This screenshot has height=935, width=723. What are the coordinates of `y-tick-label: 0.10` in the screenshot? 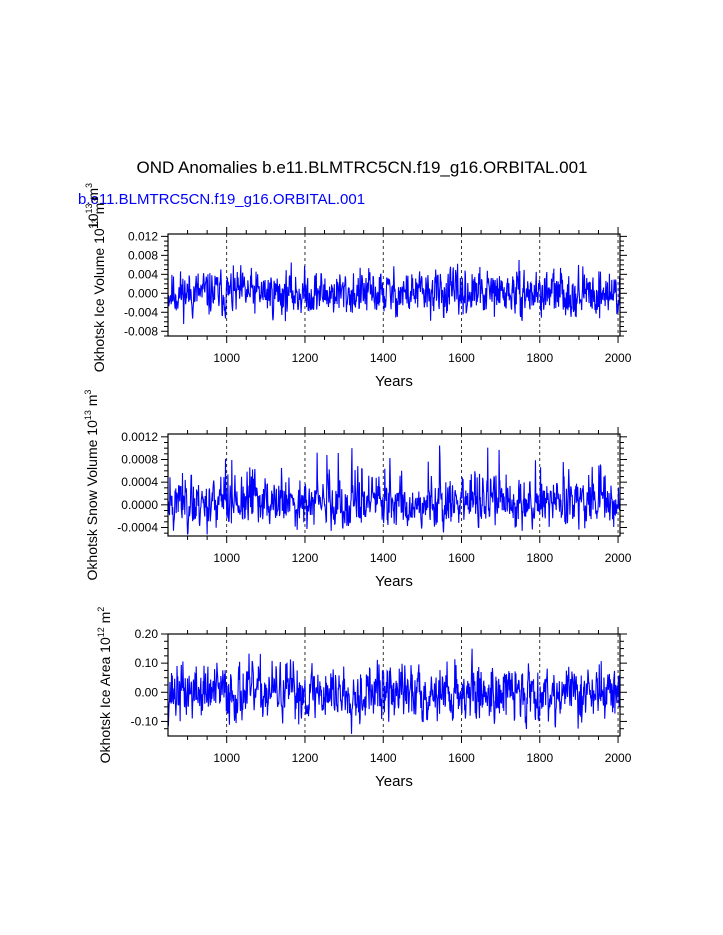 It's located at (147, 663).